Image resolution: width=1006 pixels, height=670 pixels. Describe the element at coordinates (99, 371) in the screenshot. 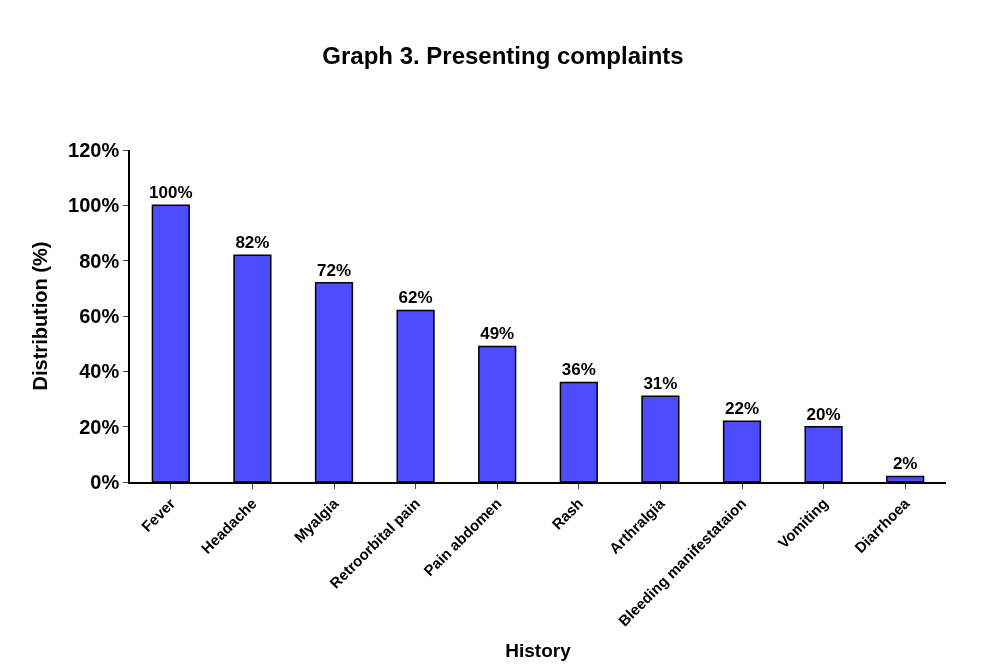

I see `y-tick-label: 40%` at that location.